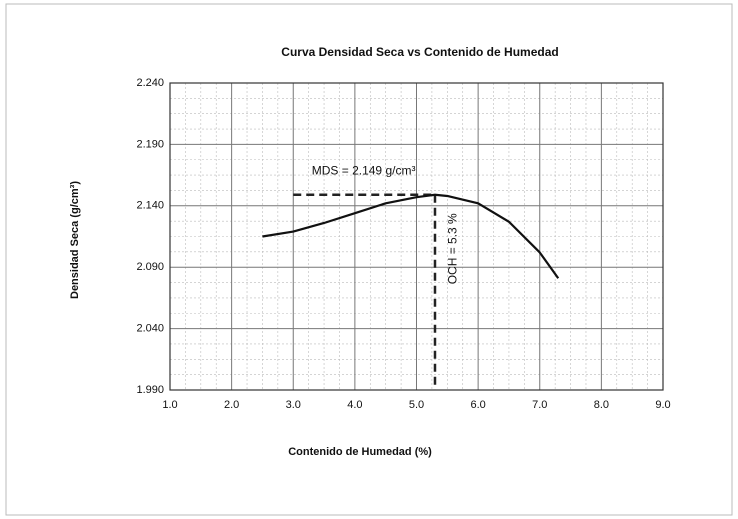  I want to click on x-tick-label: 5.0, so click(416, 405).